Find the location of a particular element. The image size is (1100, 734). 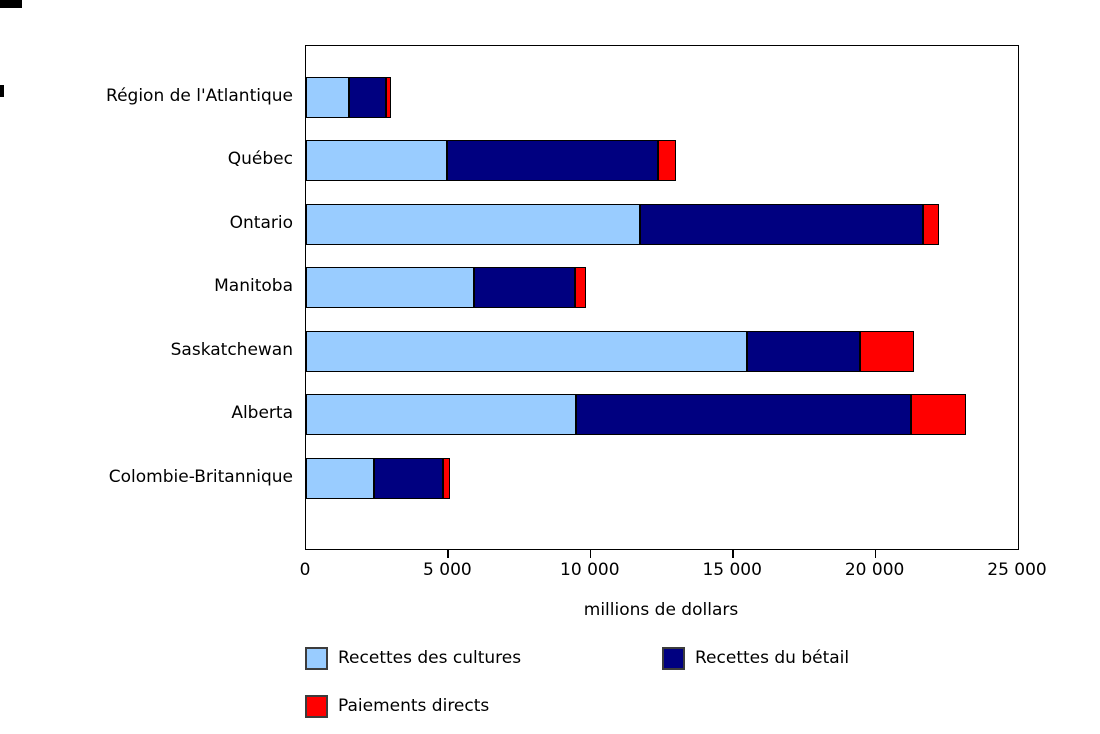

legend-item-betail: Recettes du bétail is located at coordinates (755, 658).